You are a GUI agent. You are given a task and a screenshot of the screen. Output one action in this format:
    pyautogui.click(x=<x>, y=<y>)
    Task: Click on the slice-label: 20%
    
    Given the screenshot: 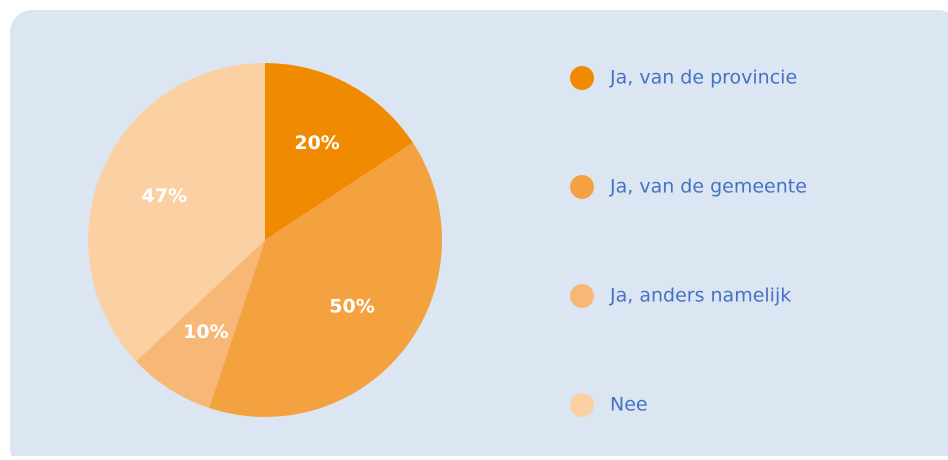 What is the action you would take?
    pyautogui.click(x=316, y=143)
    